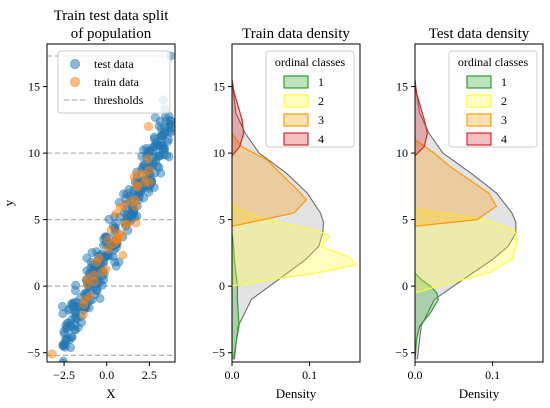 The width and height of the screenshot is (550, 408). I want to click on class-1-area, so click(235, 296).